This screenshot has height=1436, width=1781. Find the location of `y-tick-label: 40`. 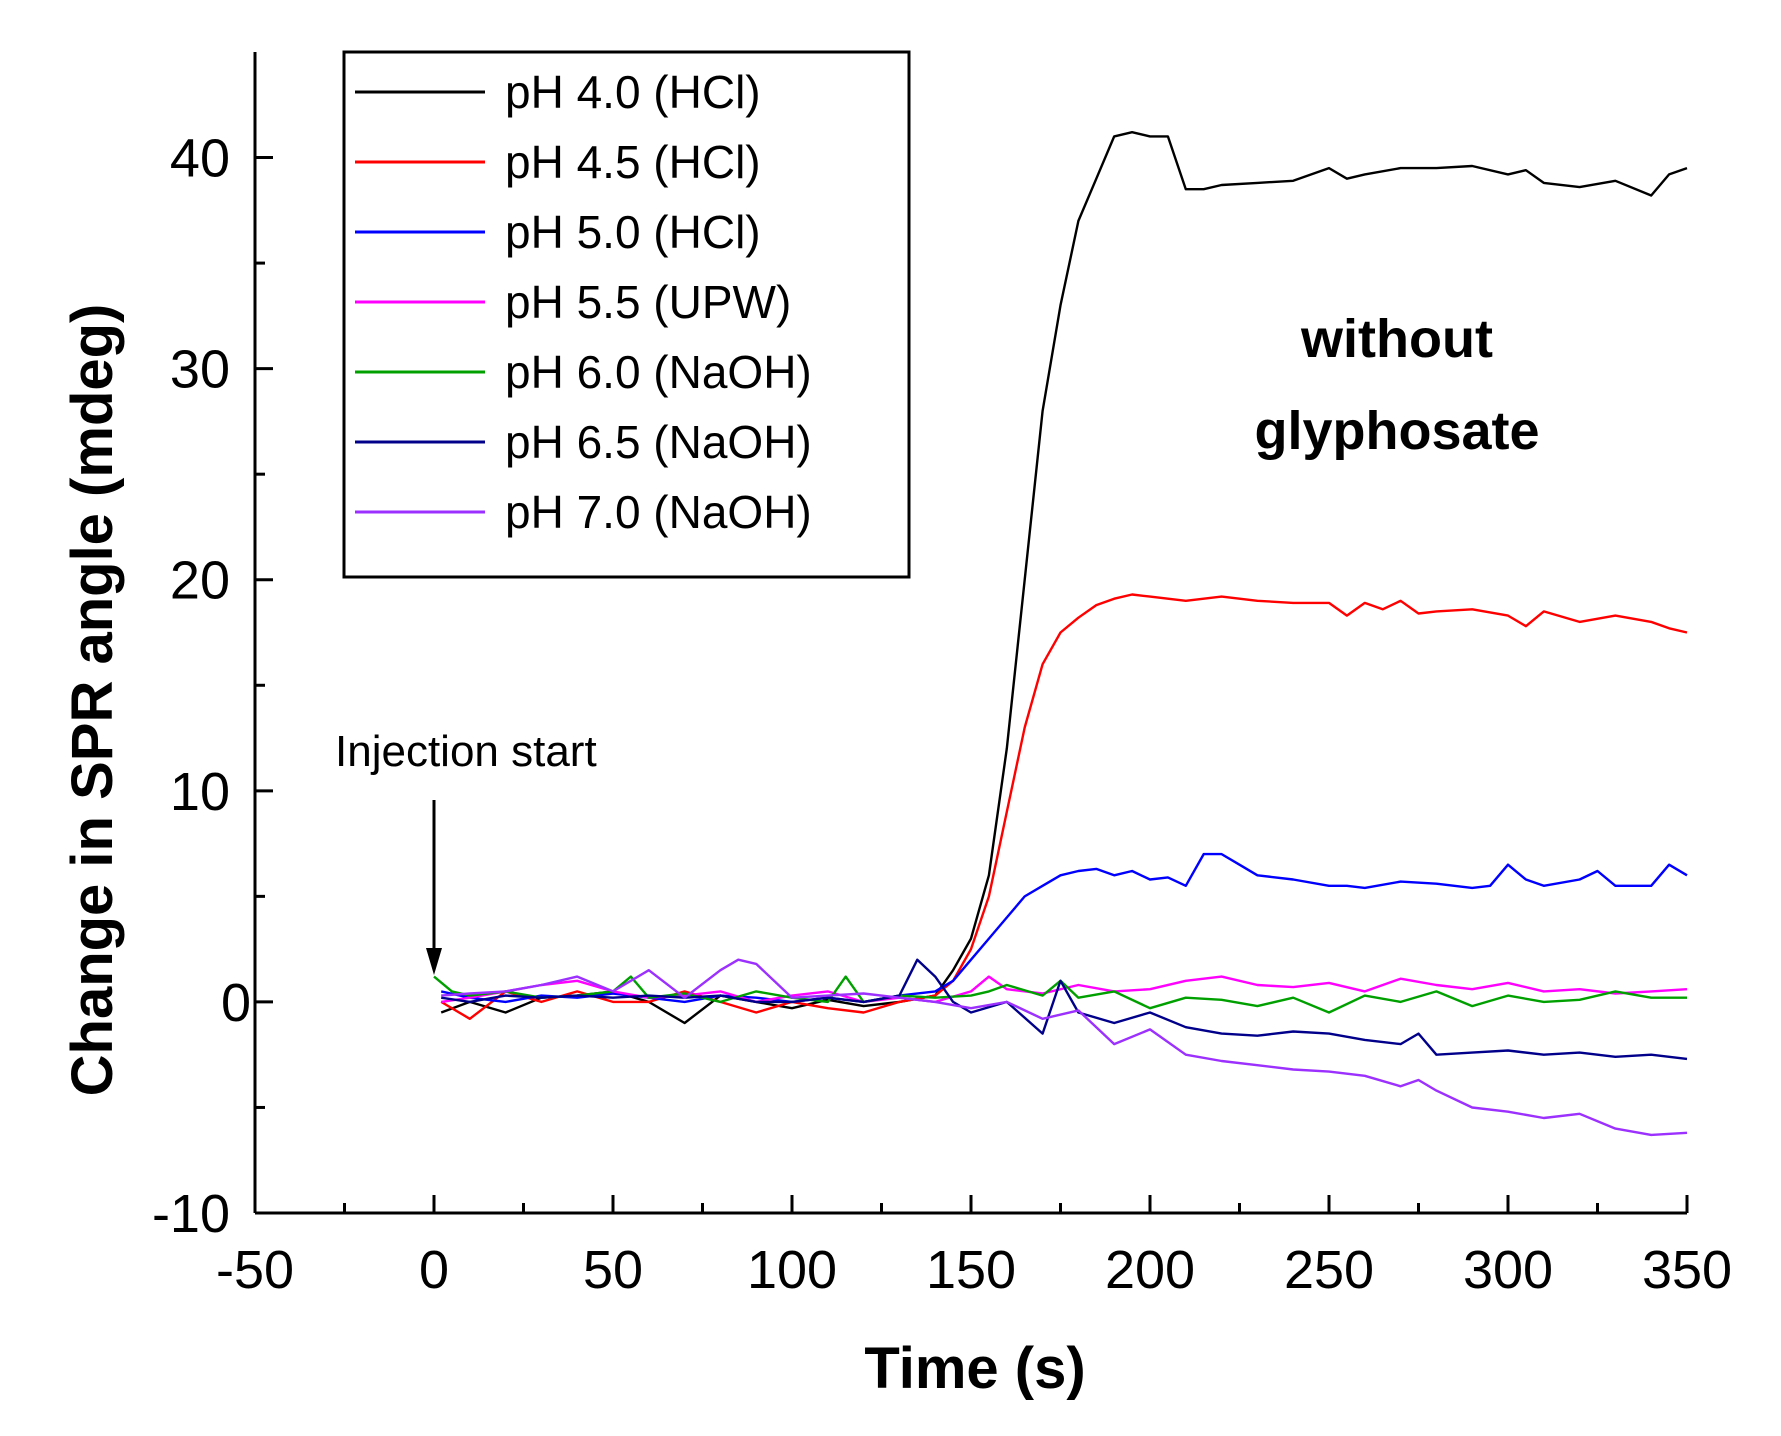

y-tick-label: 40 is located at coordinates (200, 159).